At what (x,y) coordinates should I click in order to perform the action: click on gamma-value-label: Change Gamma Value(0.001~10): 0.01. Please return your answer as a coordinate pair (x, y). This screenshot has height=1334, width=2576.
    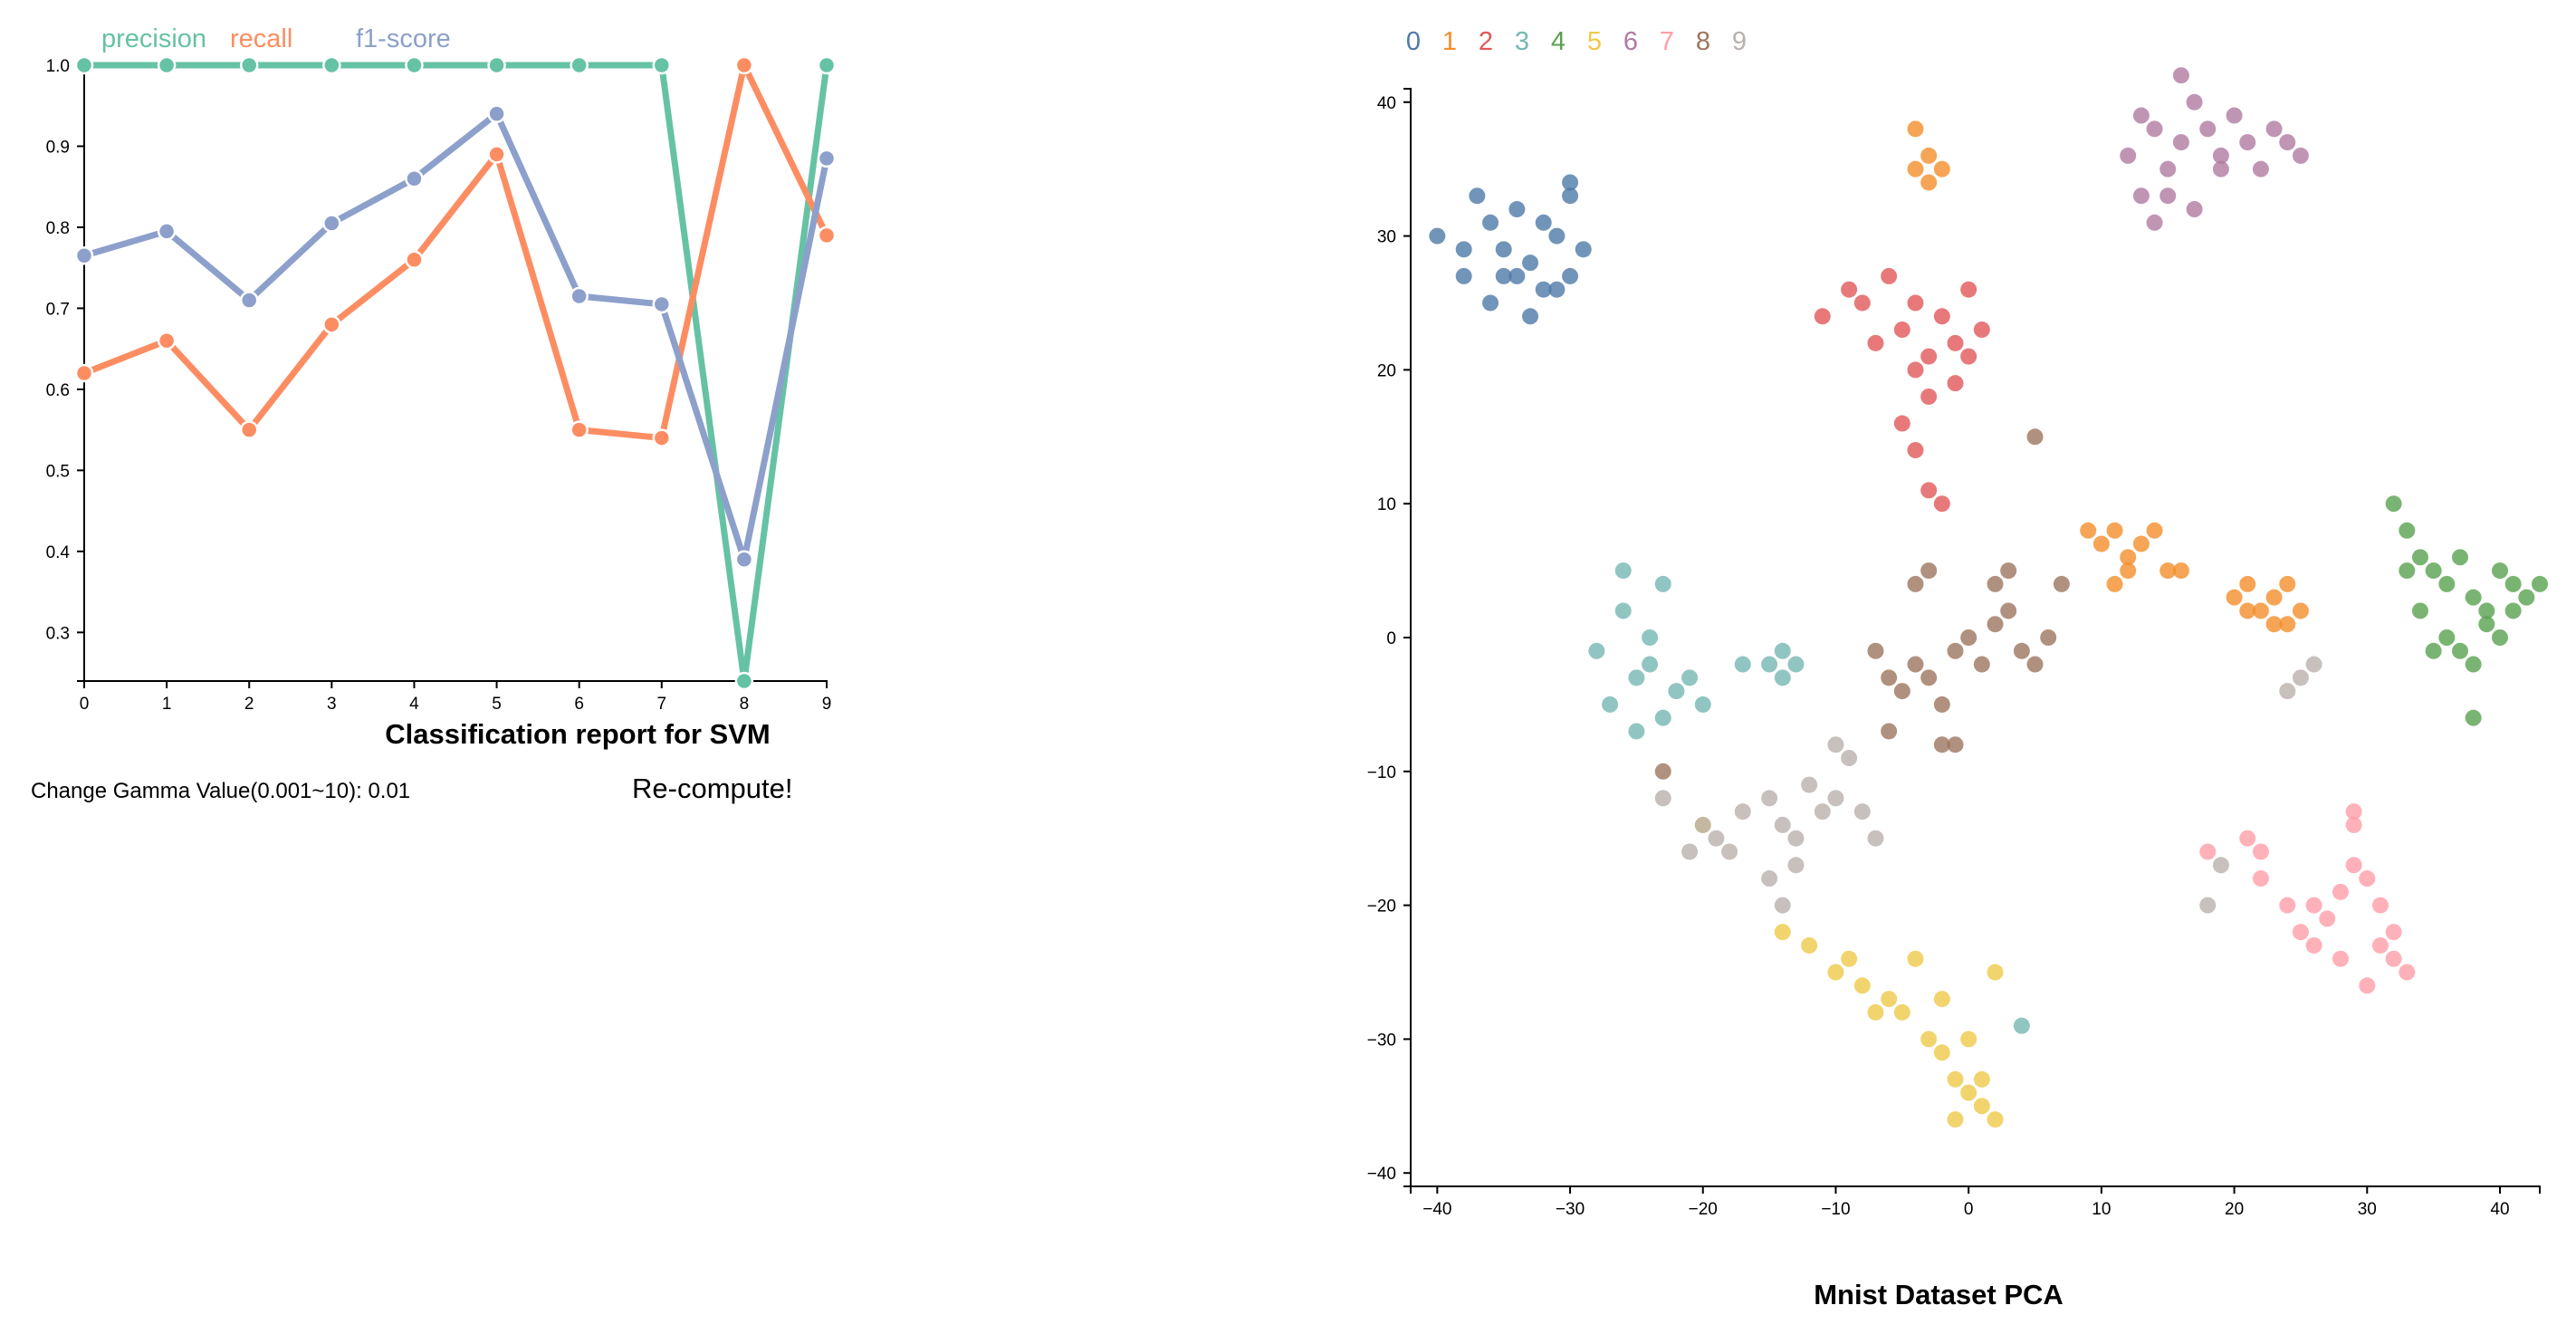
    Looking at the image, I should click on (221, 791).